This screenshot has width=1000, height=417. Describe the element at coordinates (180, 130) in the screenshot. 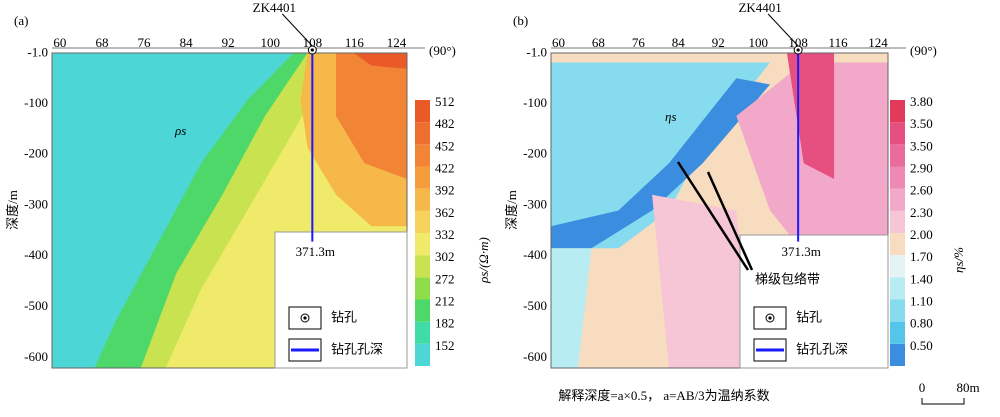

I see `field-label: ρs` at that location.